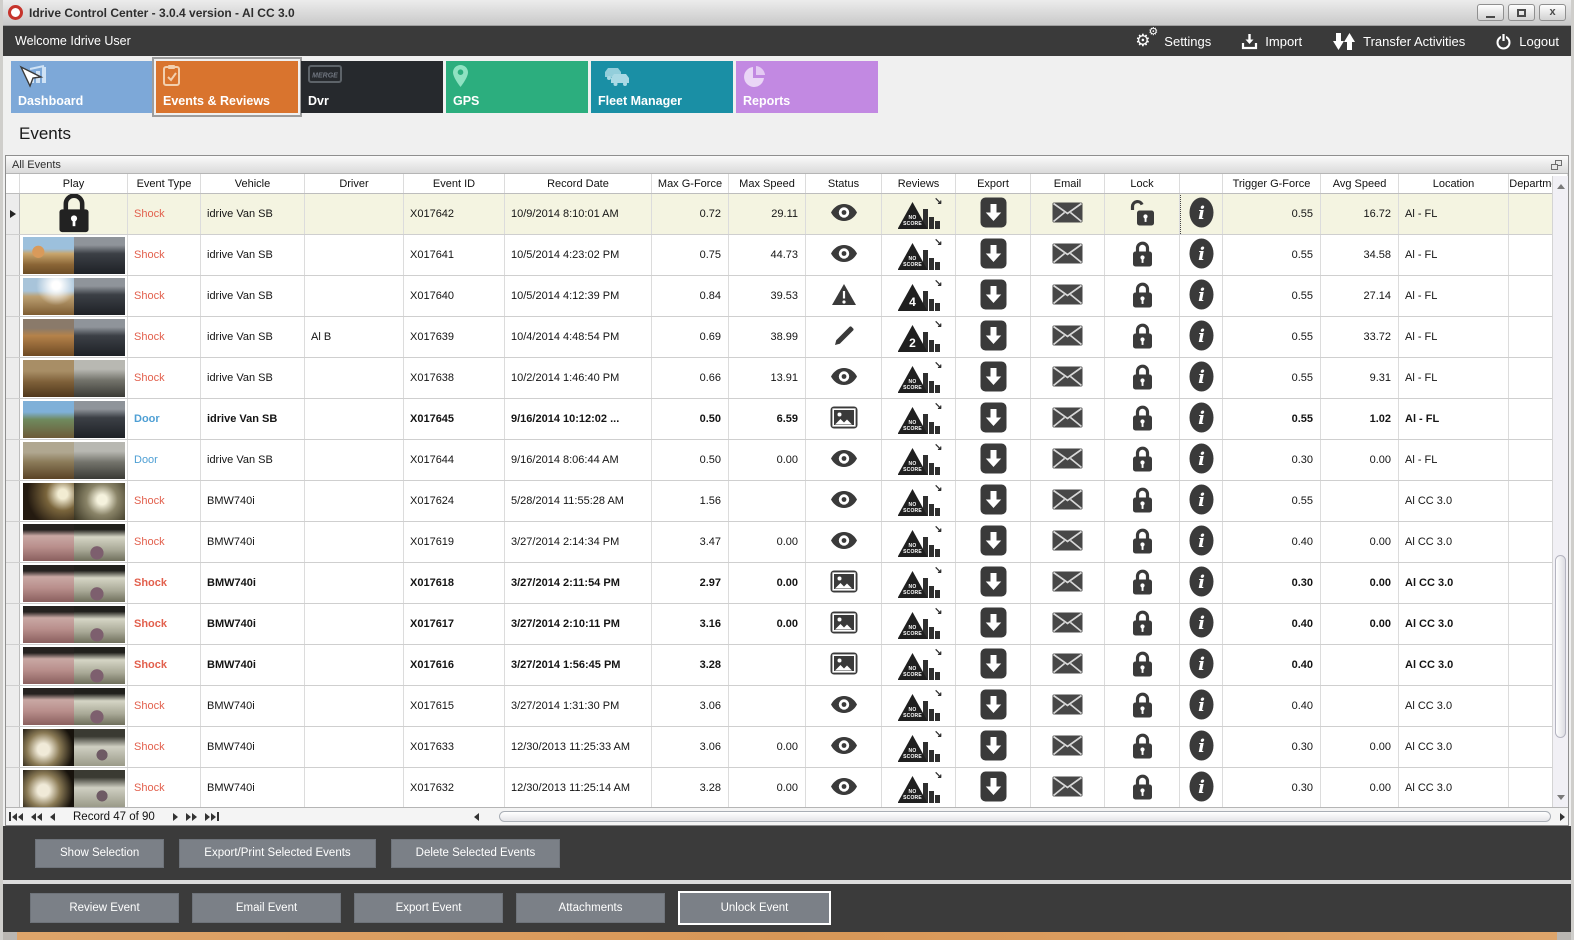 The image size is (1574, 940). I want to click on tile-dashboard: Dashboard, so click(82, 87).